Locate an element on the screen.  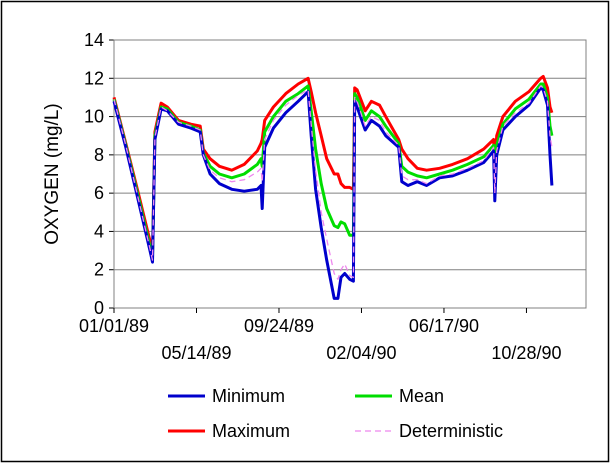
y-axis-label: OXYGEN (mg/L) is located at coordinates (52, 173).